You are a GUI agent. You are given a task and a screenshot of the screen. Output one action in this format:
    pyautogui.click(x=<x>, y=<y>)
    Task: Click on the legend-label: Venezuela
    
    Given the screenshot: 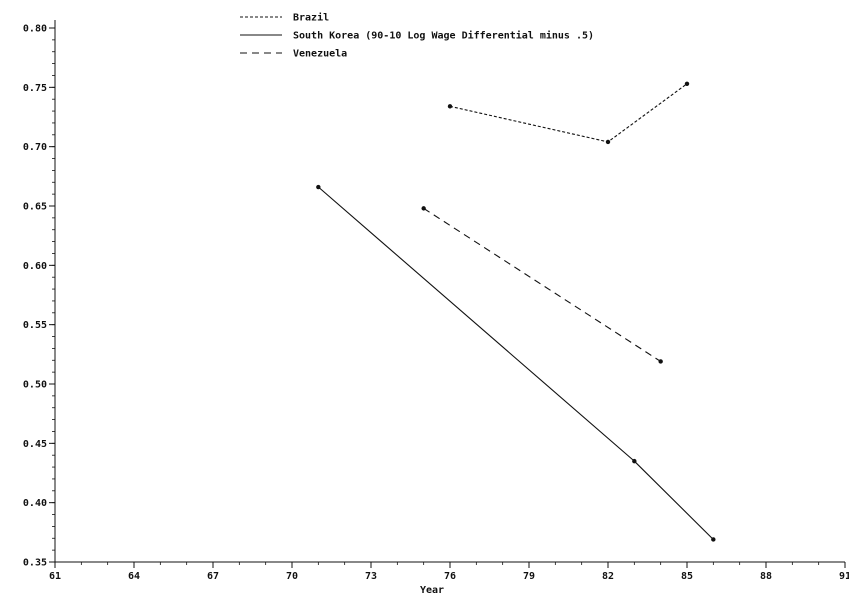 What is the action you would take?
    pyautogui.click(x=320, y=54)
    